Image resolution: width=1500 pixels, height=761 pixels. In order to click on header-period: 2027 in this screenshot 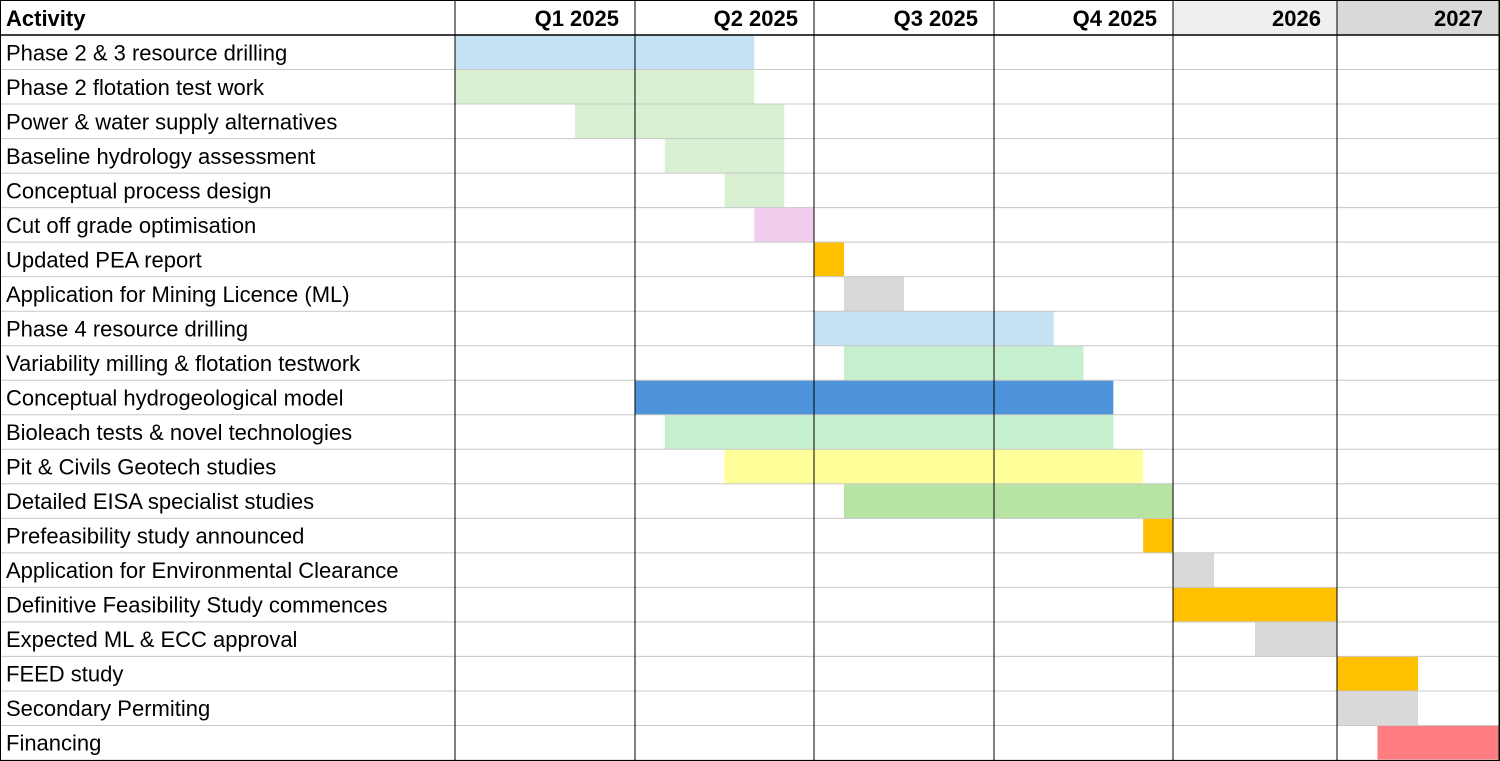, I will do `click(1458, 18)`.